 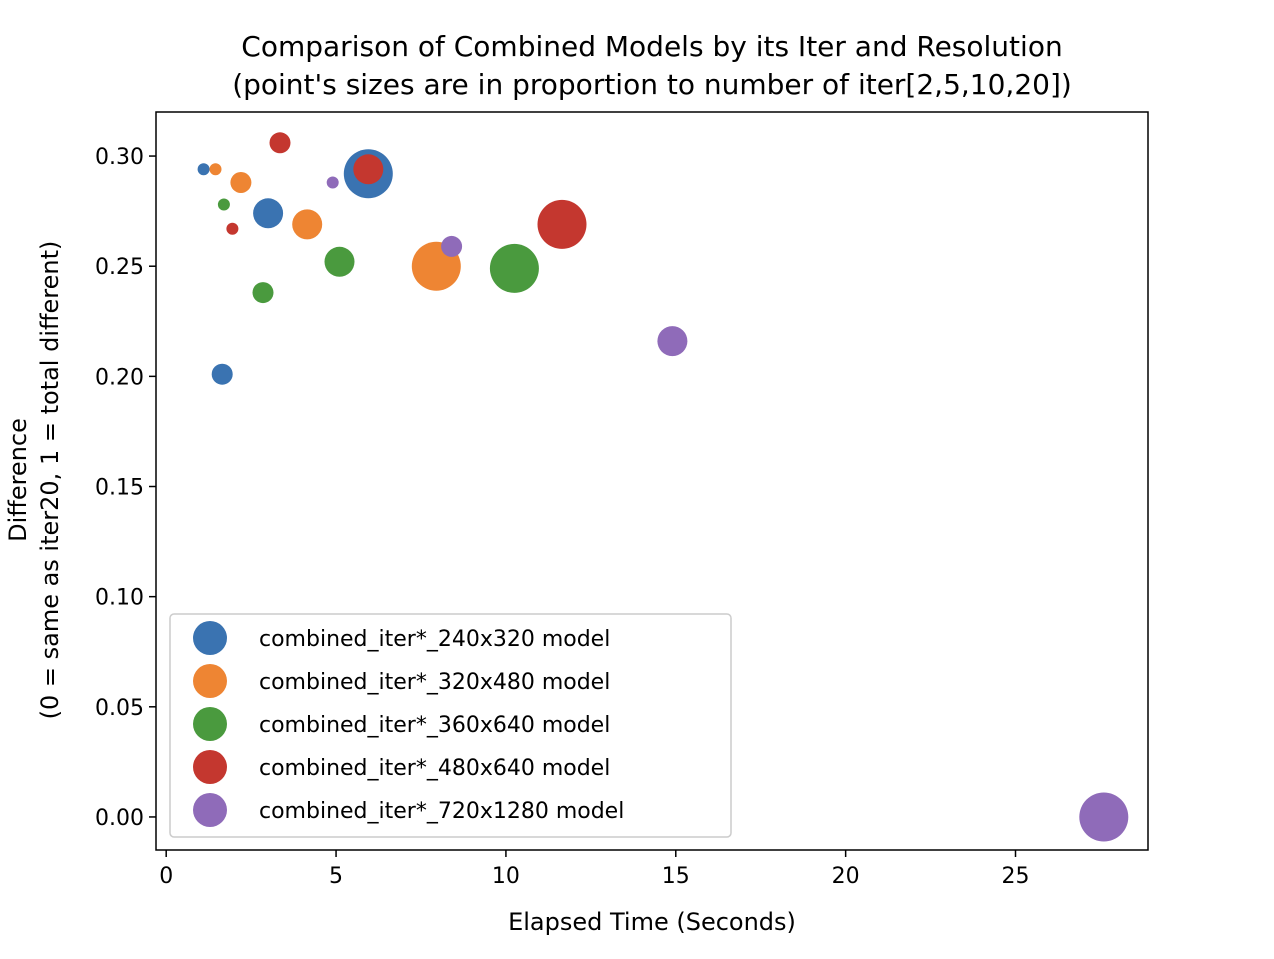 I want to click on x-axis: 0 5 10 15 20 25, so click(x=594, y=869).